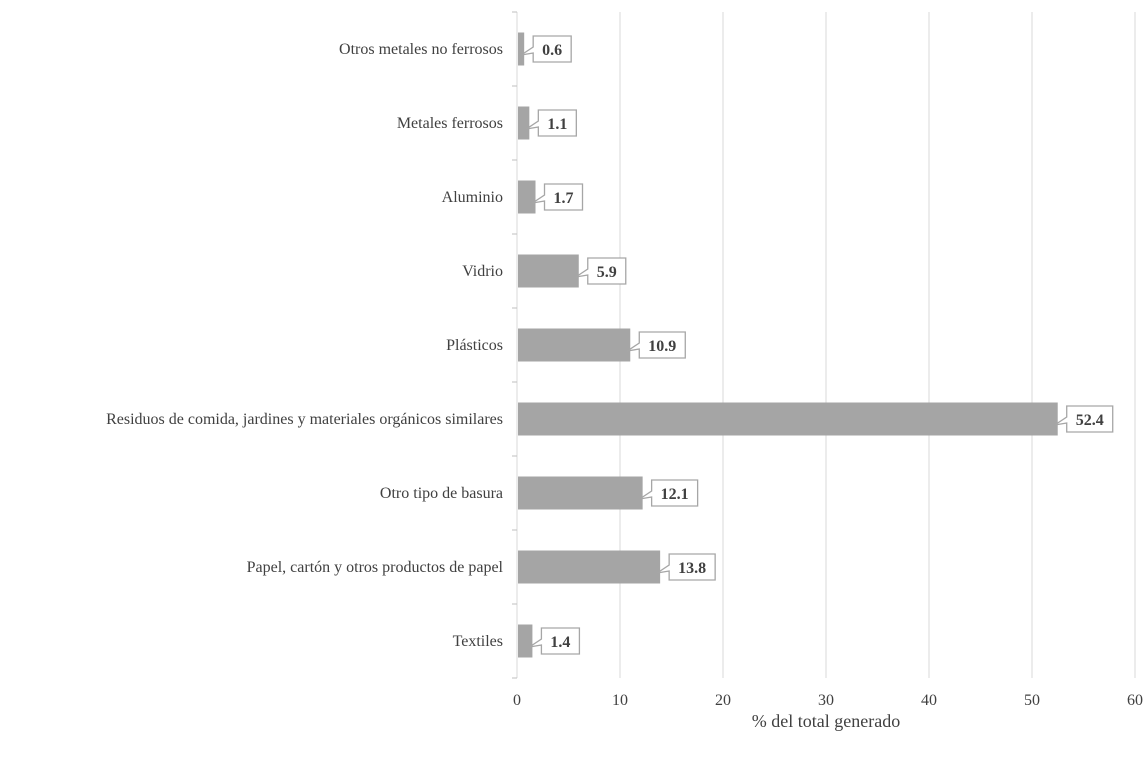 The image size is (1147, 761). Describe the element at coordinates (564, 198) in the screenshot. I see `data-label: 1.7` at that location.